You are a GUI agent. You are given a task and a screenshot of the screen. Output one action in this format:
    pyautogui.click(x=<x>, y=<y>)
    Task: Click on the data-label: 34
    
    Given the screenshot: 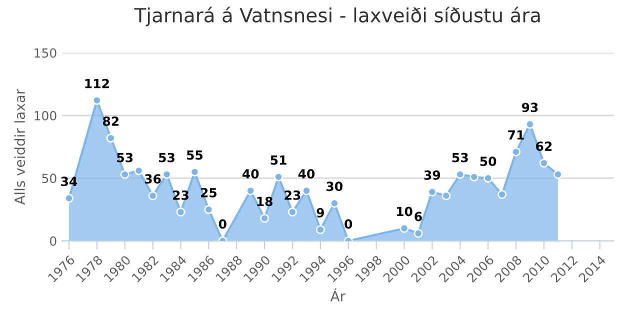 What is the action you would take?
    pyautogui.click(x=69, y=181)
    